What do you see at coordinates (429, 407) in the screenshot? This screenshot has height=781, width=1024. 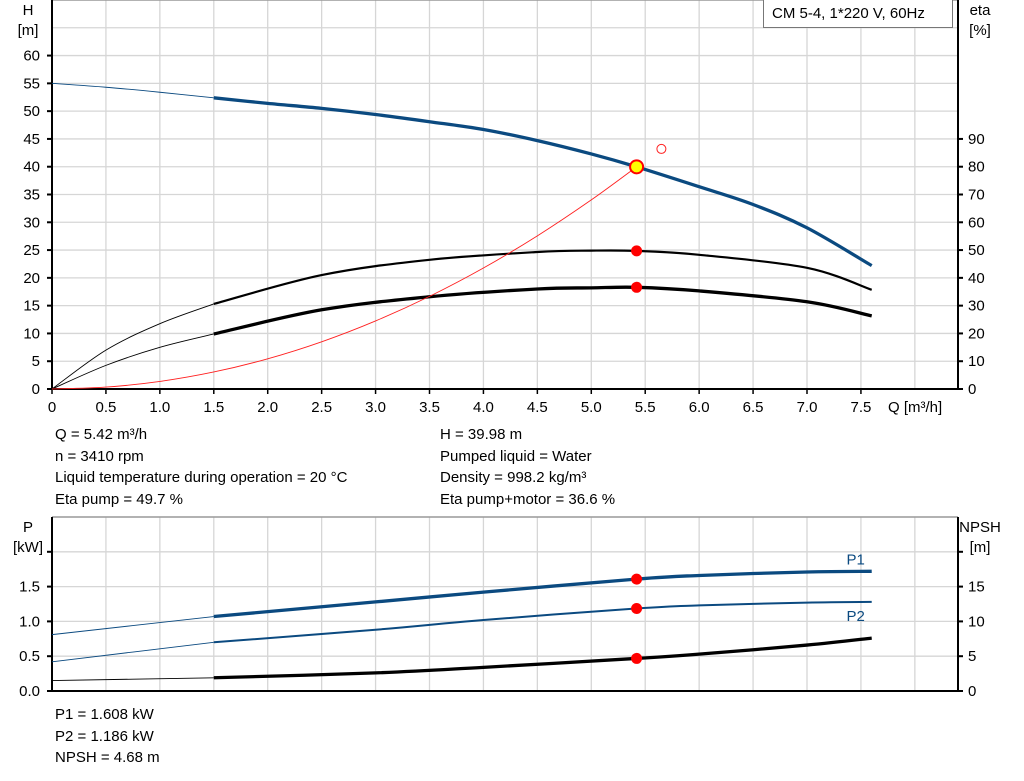 I see `x-tick-label: 3.5` at bounding box center [429, 407].